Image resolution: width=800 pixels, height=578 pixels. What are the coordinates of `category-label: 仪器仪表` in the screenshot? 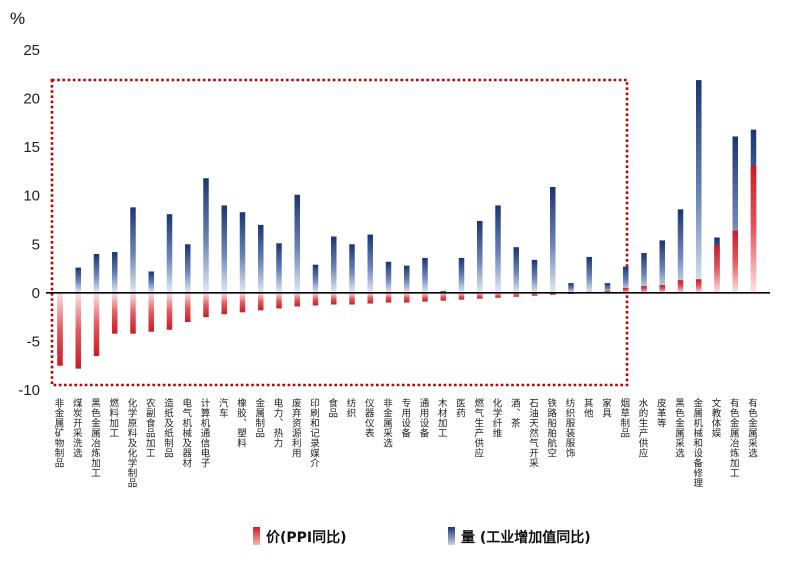 It's located at (369, 418).